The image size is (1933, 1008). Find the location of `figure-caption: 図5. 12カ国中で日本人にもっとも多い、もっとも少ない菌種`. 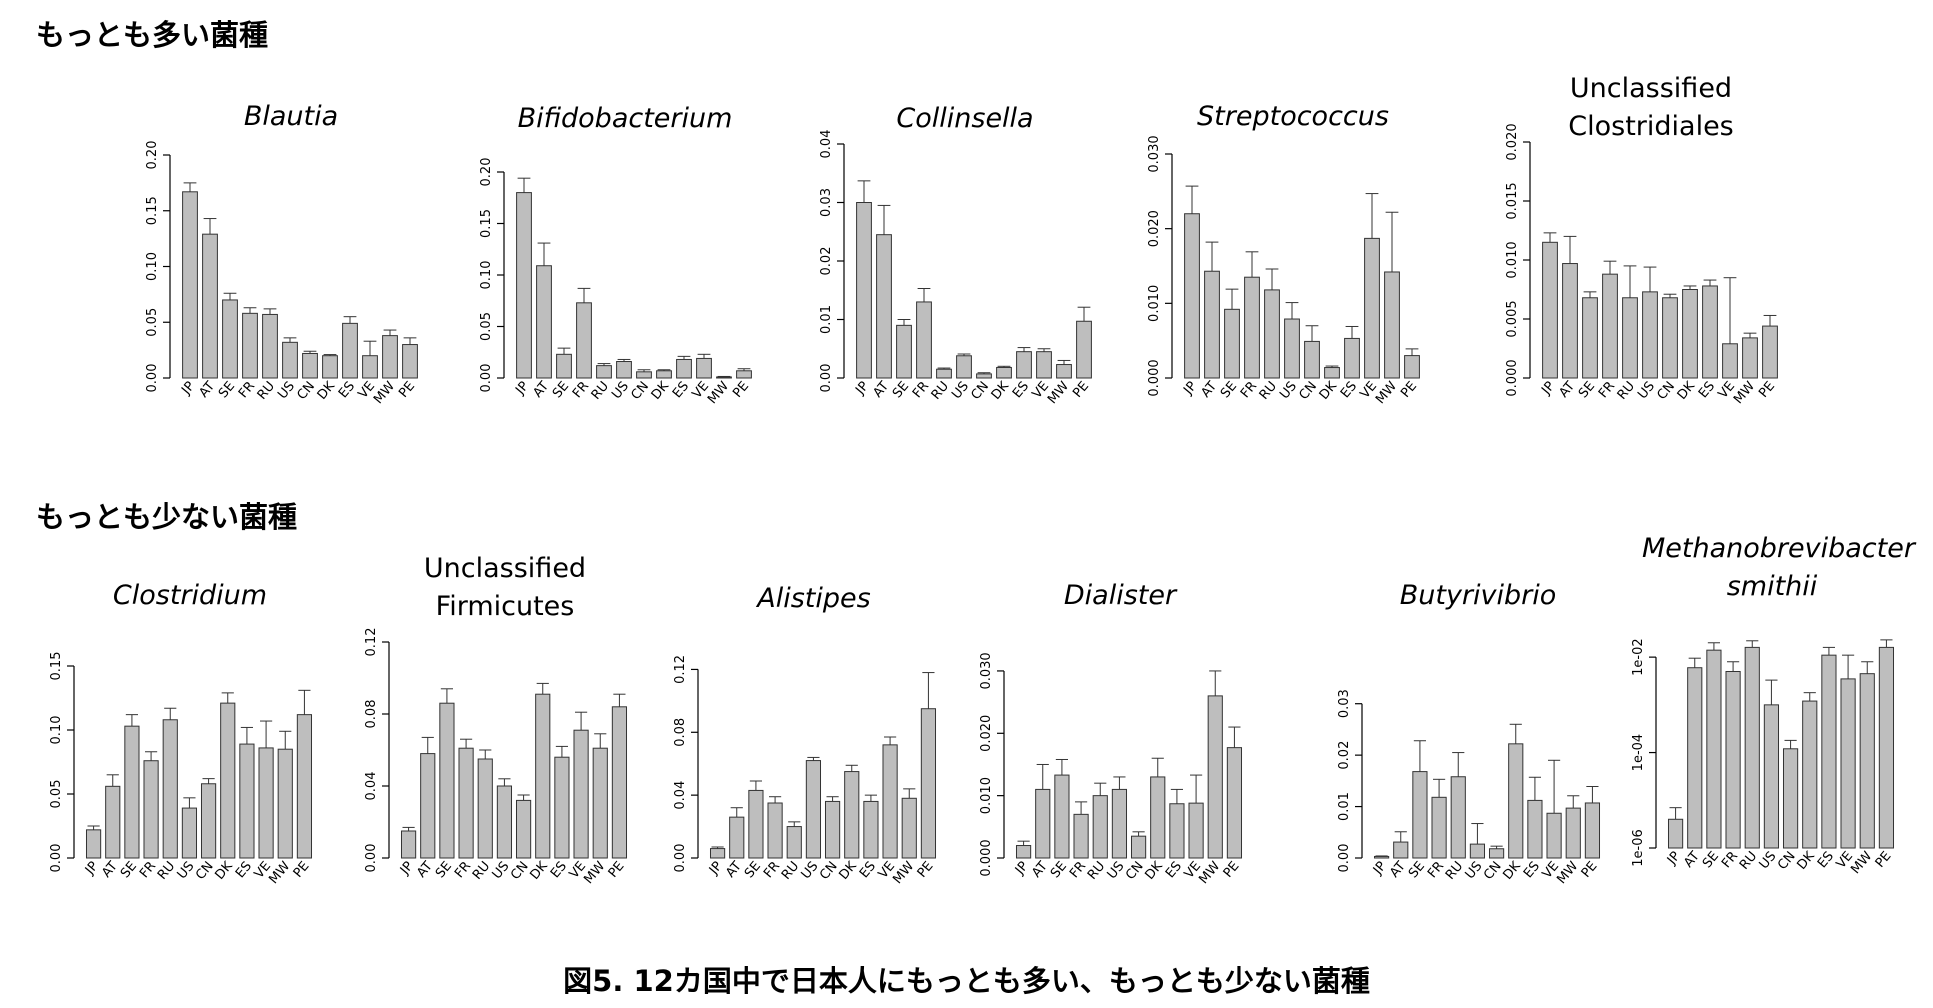

figure-caption: 図5. 12カ国中で日本人にもっとも多い、もっとも少ない菌種 is located at coordinates (966, 981).